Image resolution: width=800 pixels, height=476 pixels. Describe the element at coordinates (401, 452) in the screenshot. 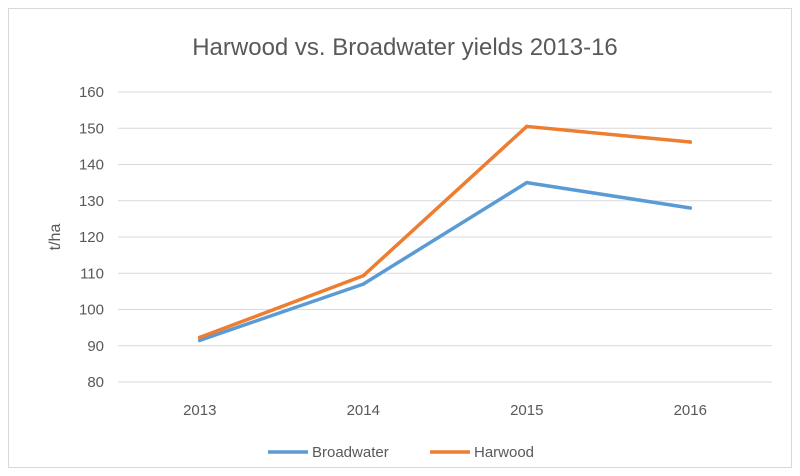

I see `legend: Broadwater Harwood` at that location.